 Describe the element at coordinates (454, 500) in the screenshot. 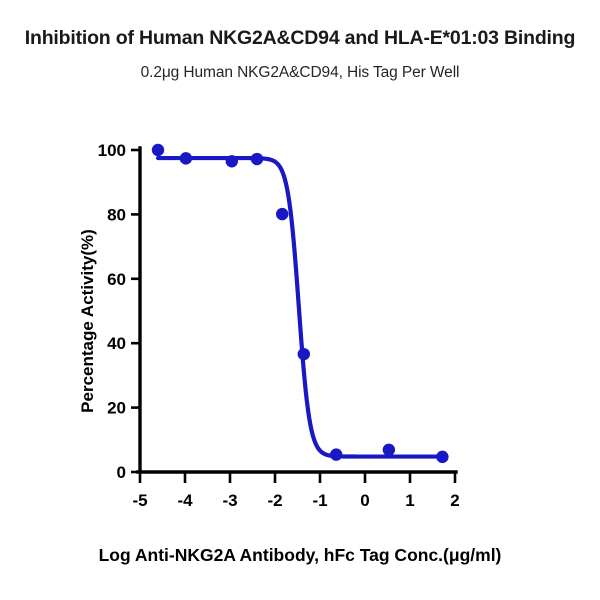

I see `x-tick-label: 2` at that location.